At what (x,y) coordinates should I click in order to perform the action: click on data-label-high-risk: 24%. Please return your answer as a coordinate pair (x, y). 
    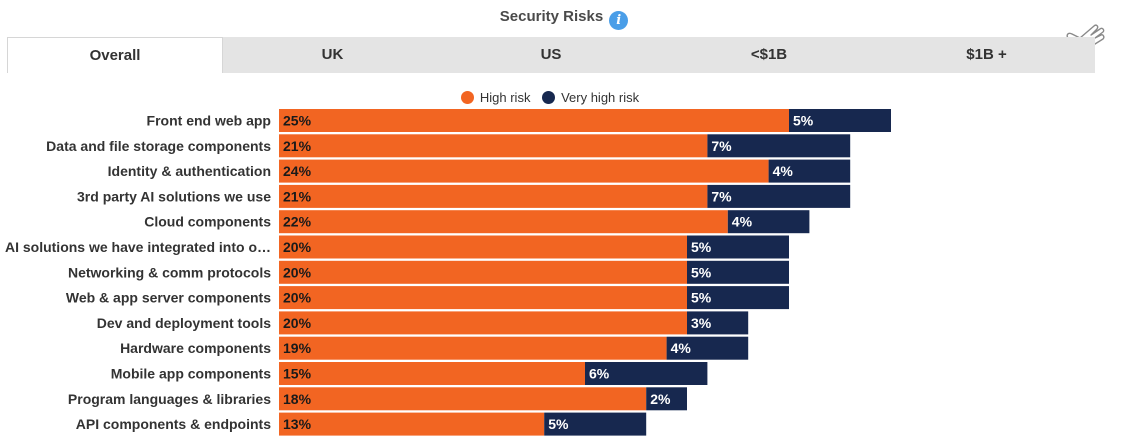
    Looking at the image, I should click on (297, 171).